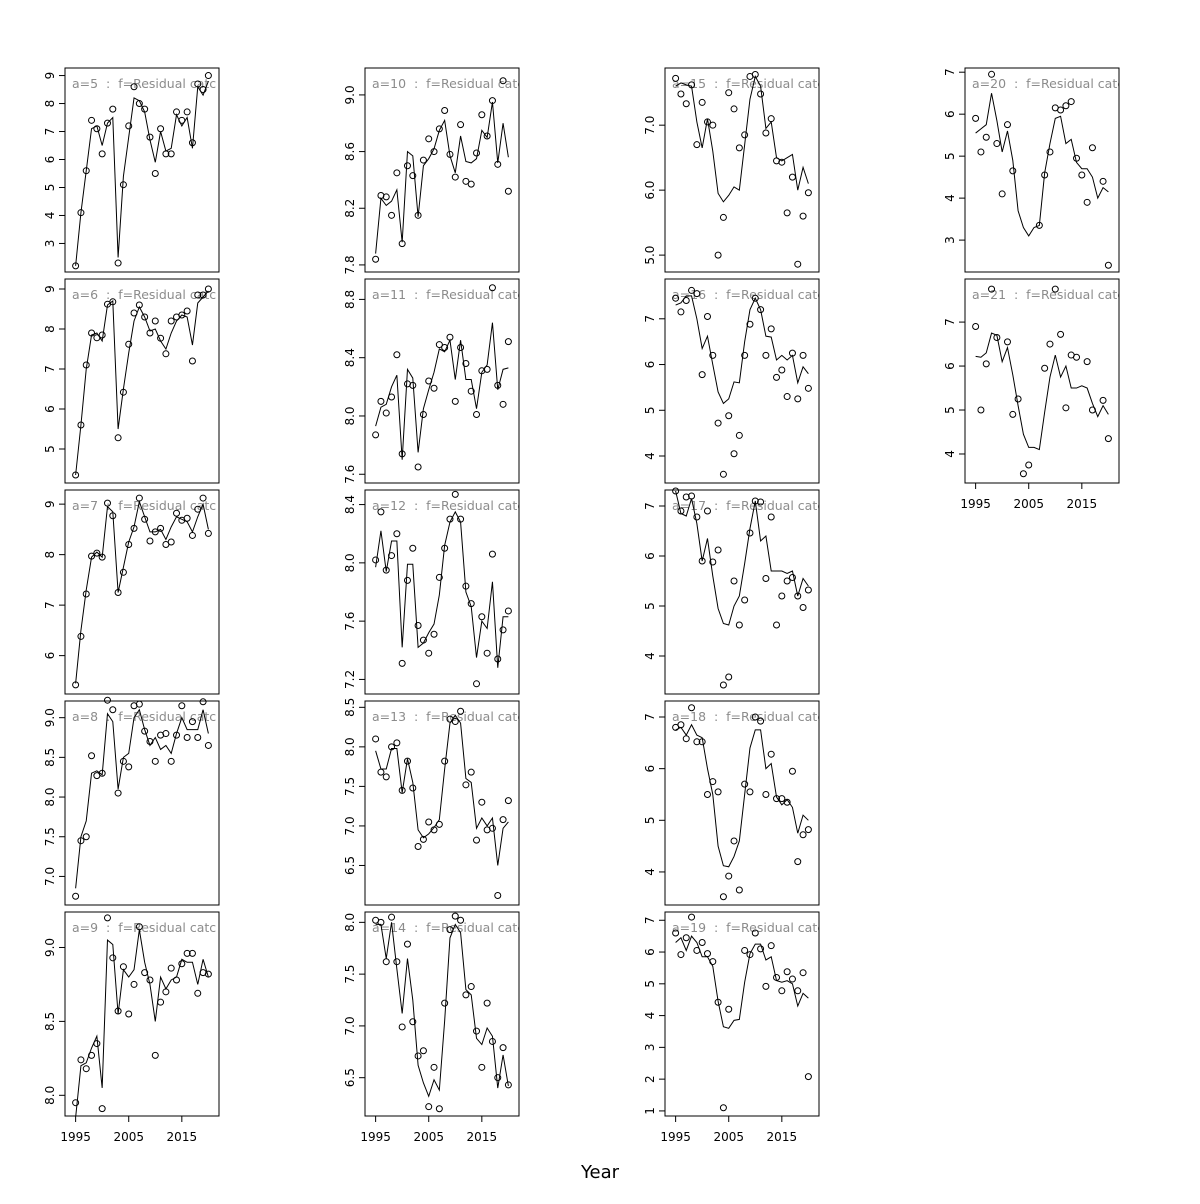 The width and height of the screenshot is (1200, 1204). I want to click on y-tick-label: 1, so click(650, 1111).